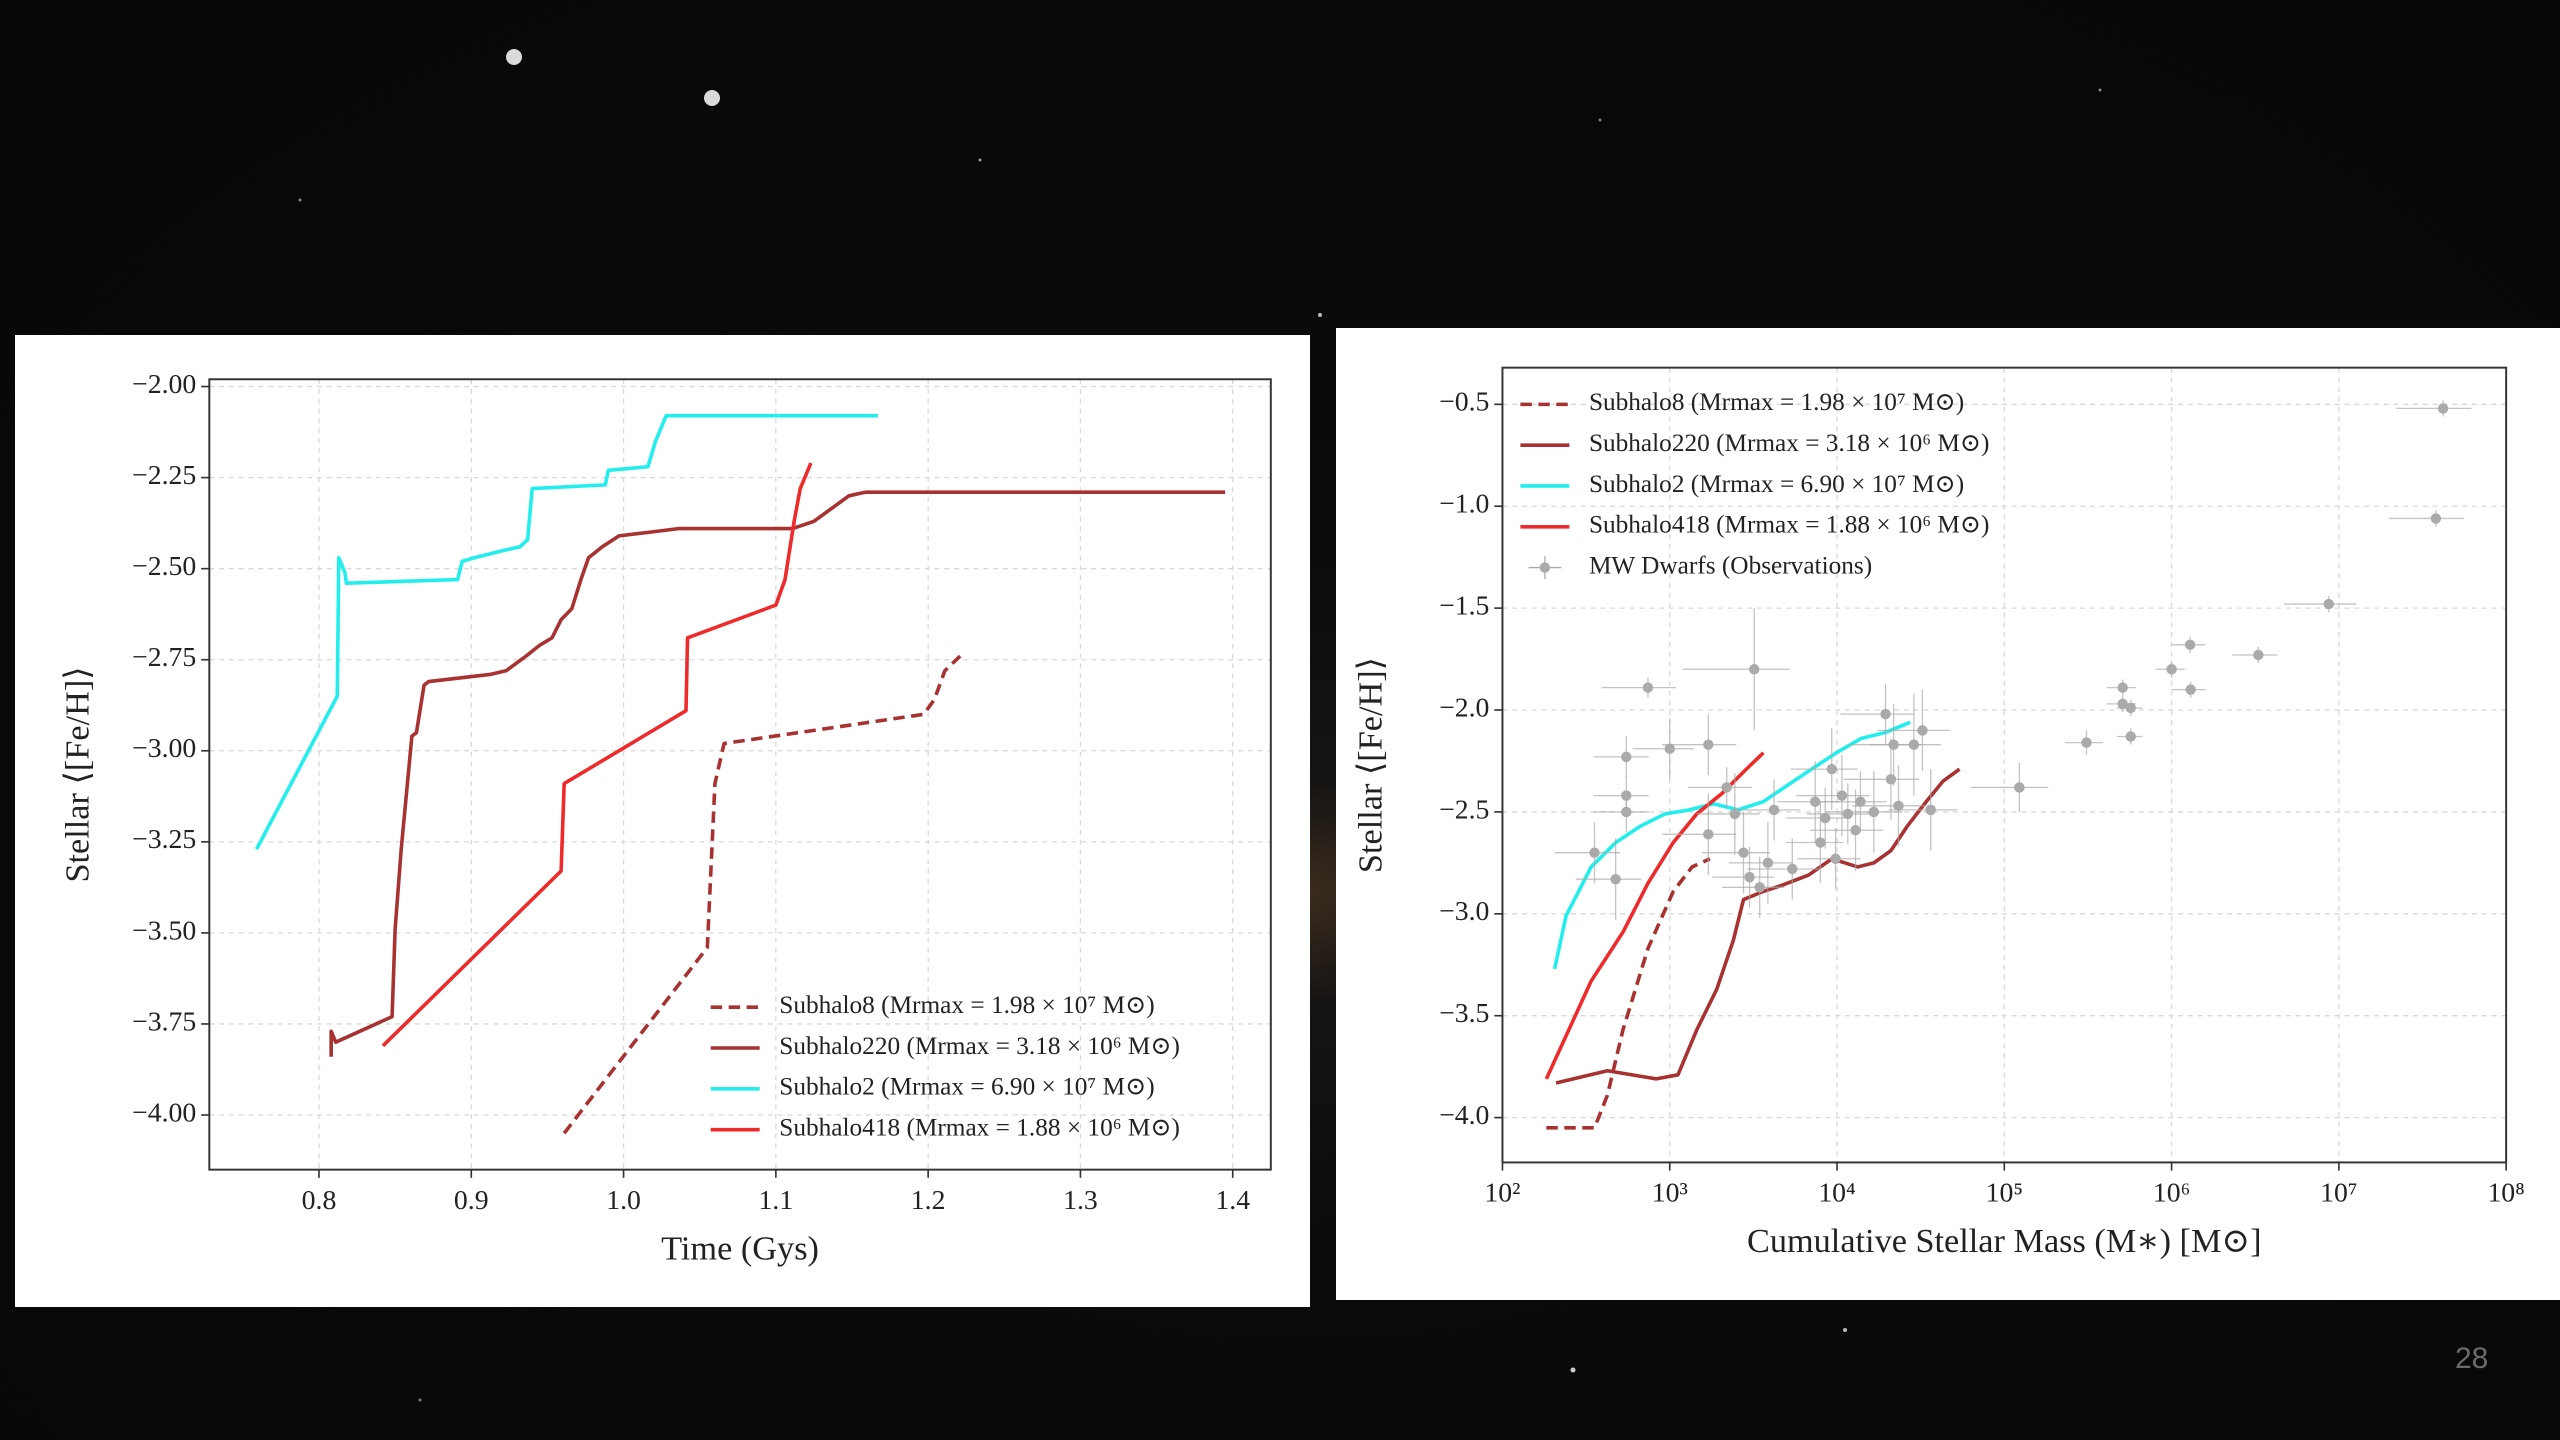 Image resolution: width=2560 pixels, height=1440 pixels. Describe the element at coordinates (1080, 1200) in the screenshot. I see `x-tick-label: 1.3` at that location.